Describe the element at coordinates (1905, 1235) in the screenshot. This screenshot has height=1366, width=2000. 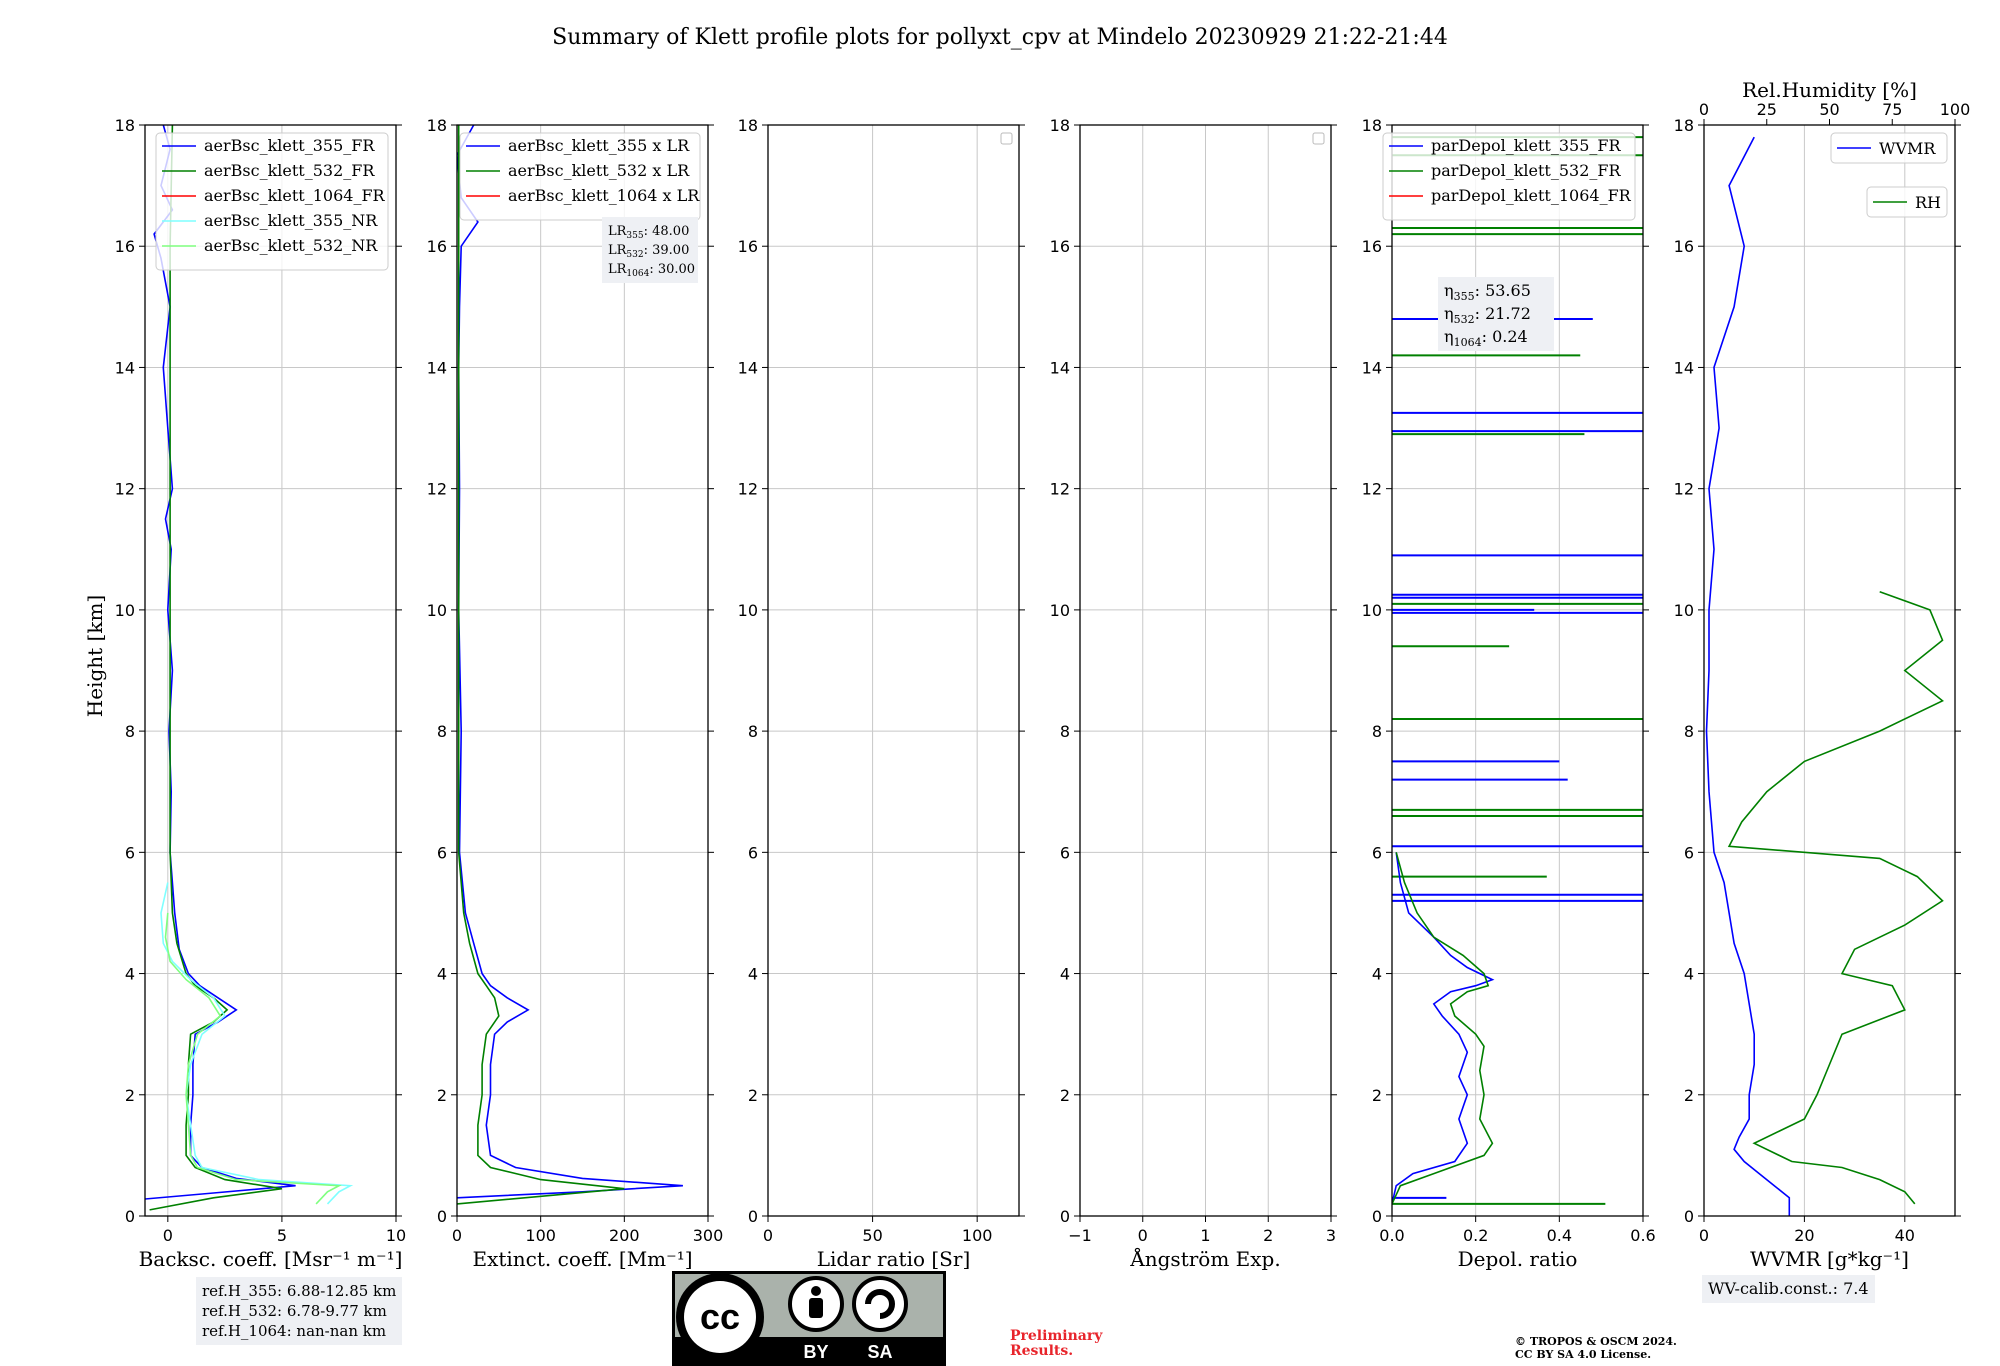
I see `x-tick-label: 40` at that location.